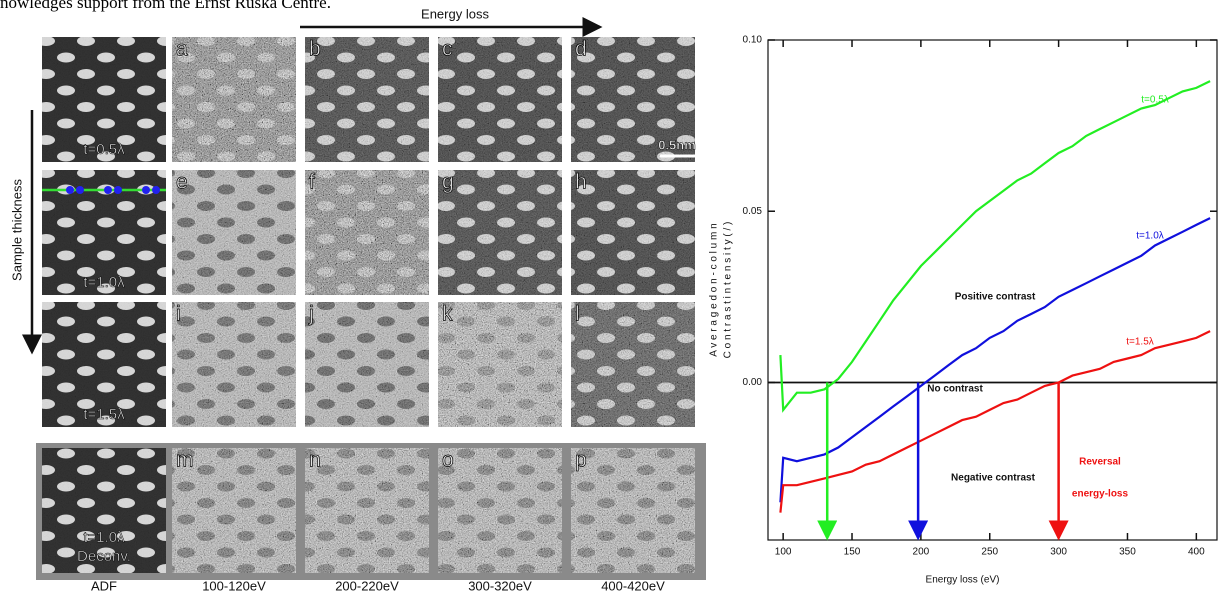  I want to click on panel-letter: i, so click(178, 314).